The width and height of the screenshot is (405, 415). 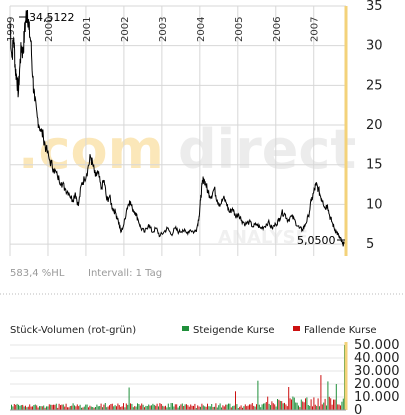 What do you see at coordinates (73, 330) in the screenshot?
I see `volume-title: Stück-Volumen (rot-grün)` at bounding box center [73, 330].